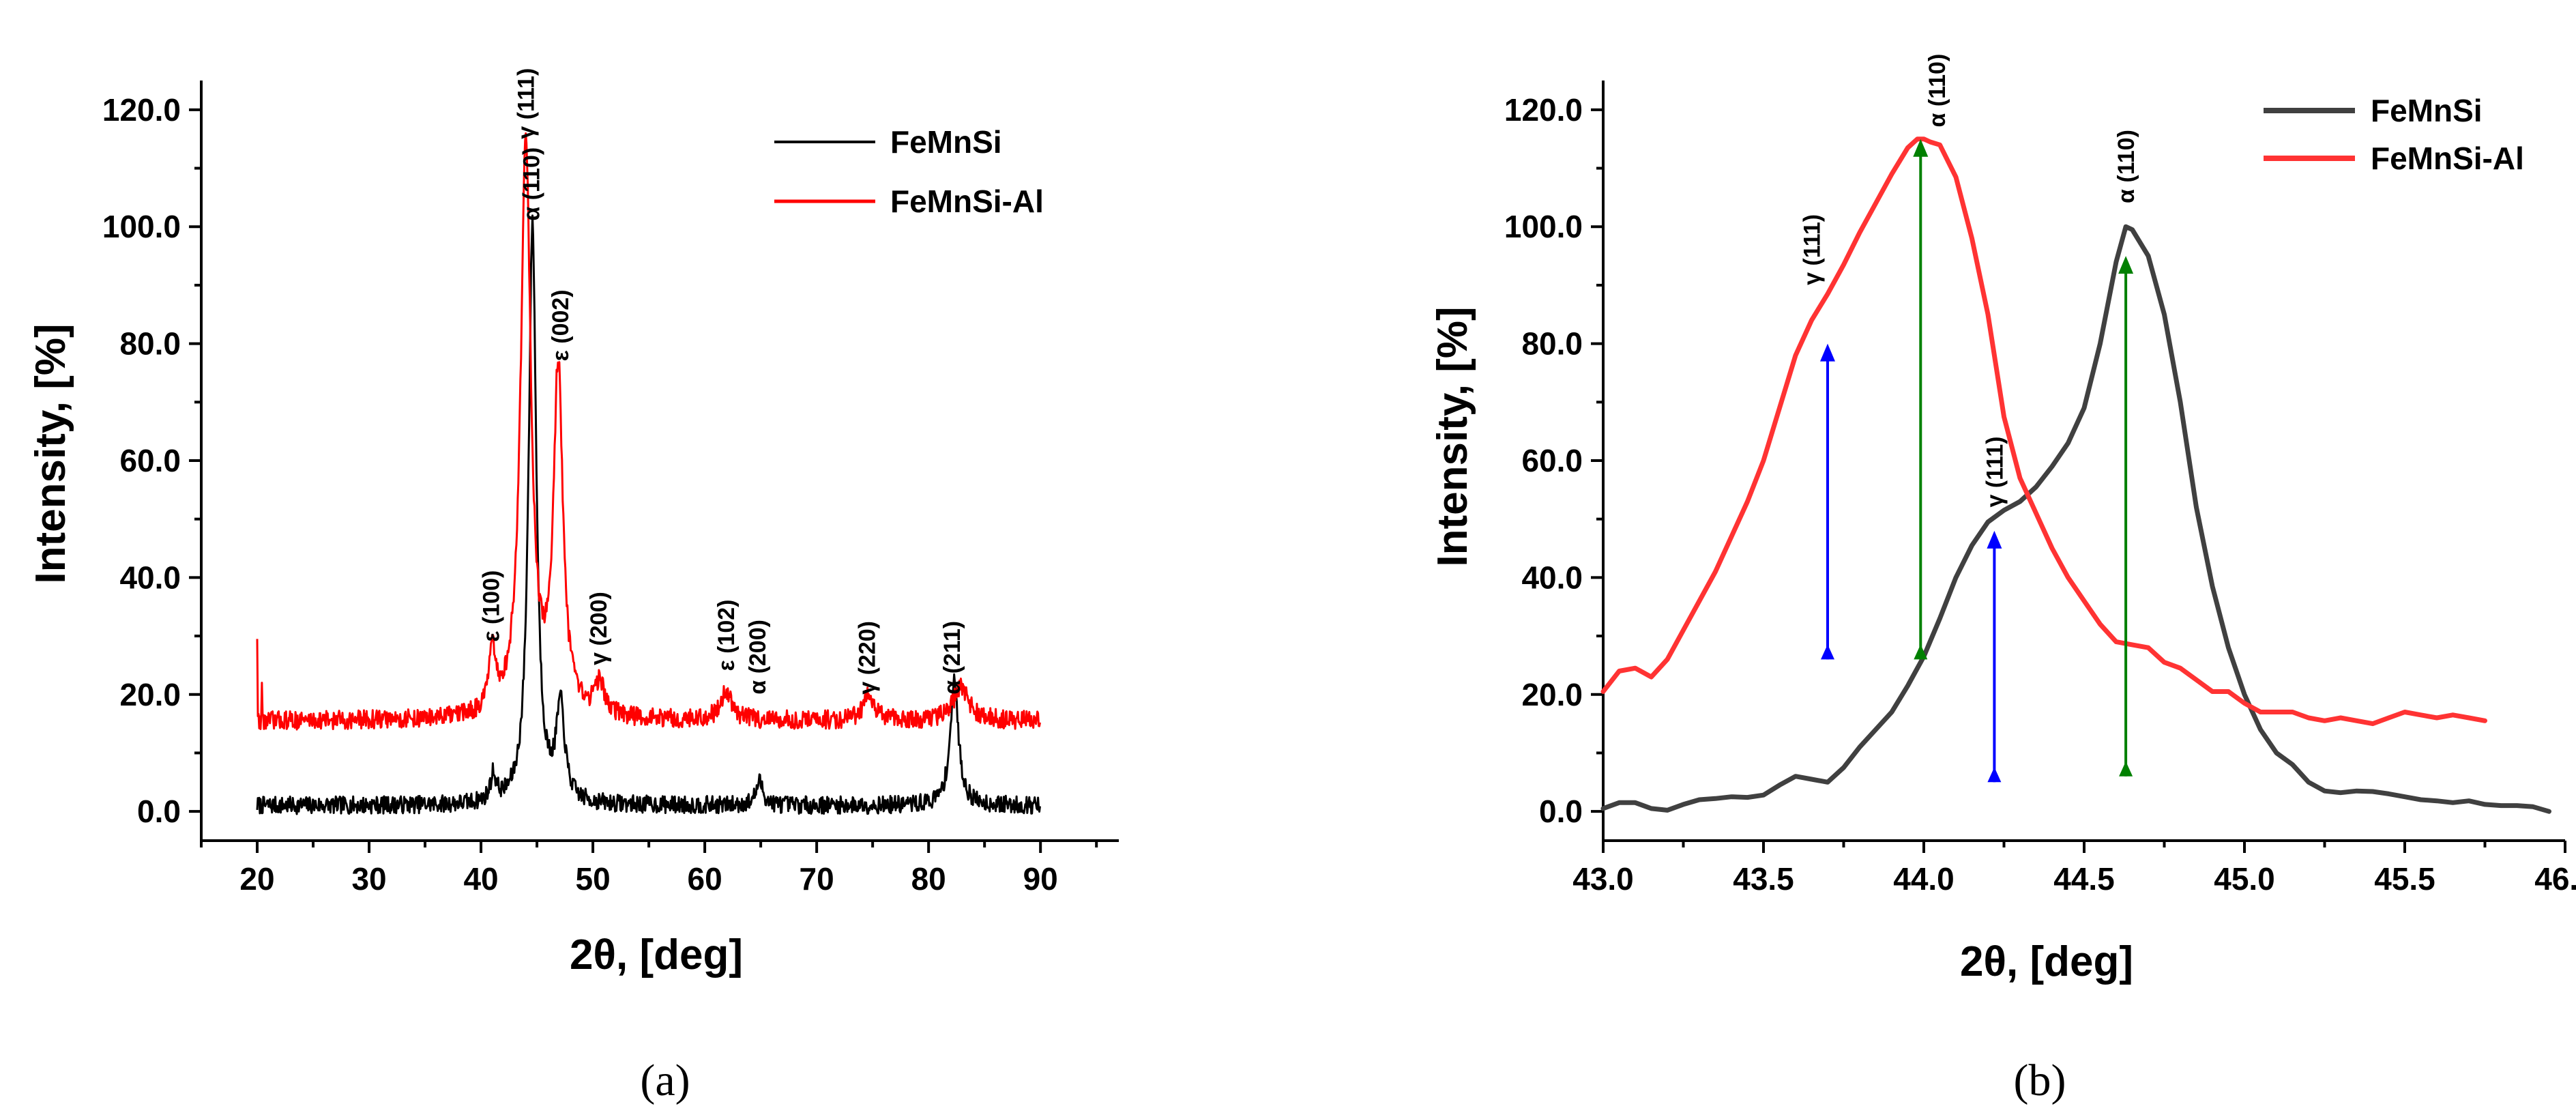  What do you see at coordinates (1452, 436) in the screenshot?
I see `y-axis-title-b: Intensity, [%]` at bounding box center [1452, 436].